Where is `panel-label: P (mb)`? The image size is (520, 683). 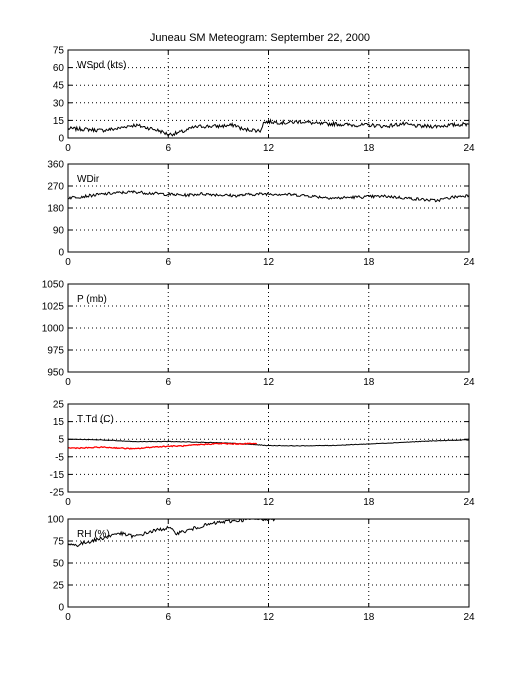
panel-label: P (mb) is located at coordinates (92, 299).